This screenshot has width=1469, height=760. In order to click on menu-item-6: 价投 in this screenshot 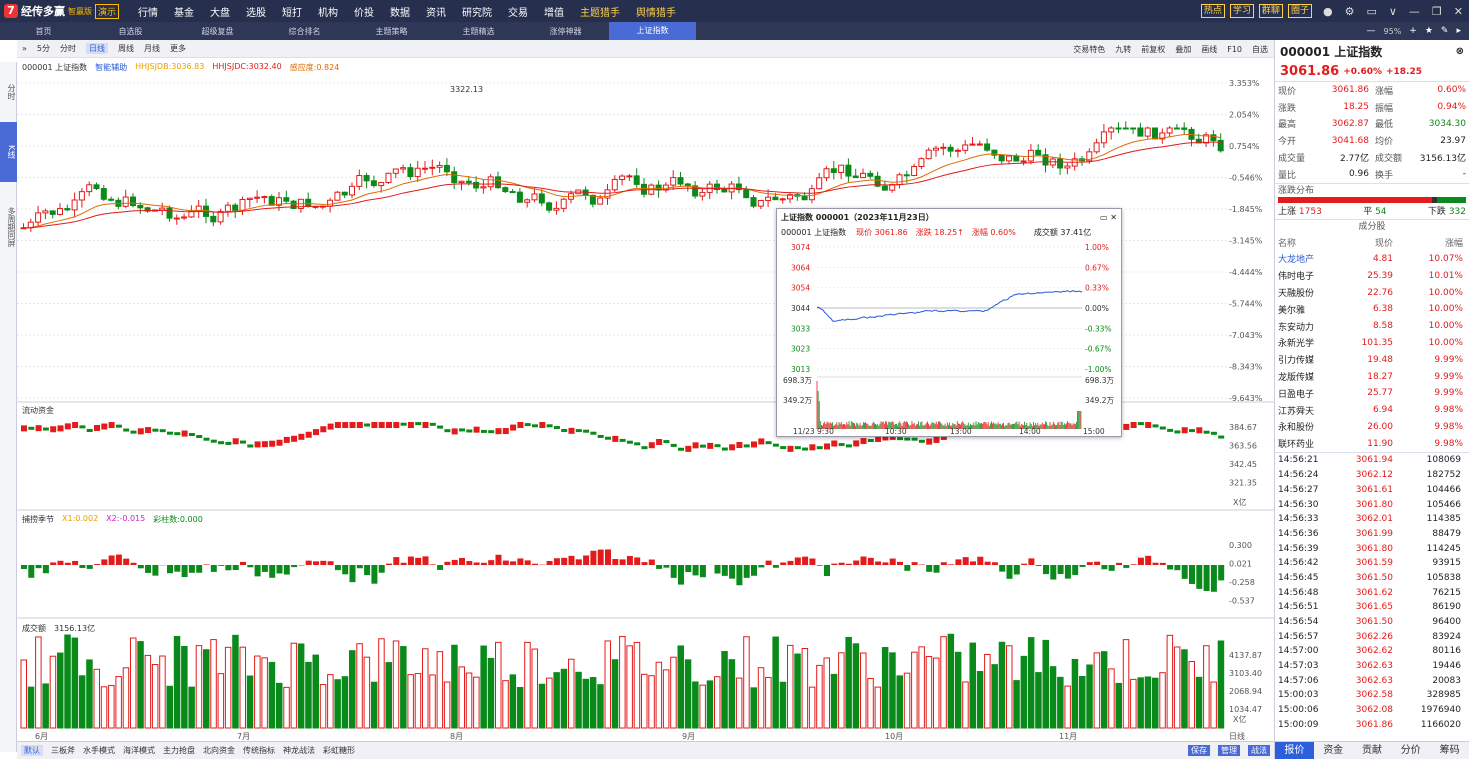, I will do `click(364, 11)`.